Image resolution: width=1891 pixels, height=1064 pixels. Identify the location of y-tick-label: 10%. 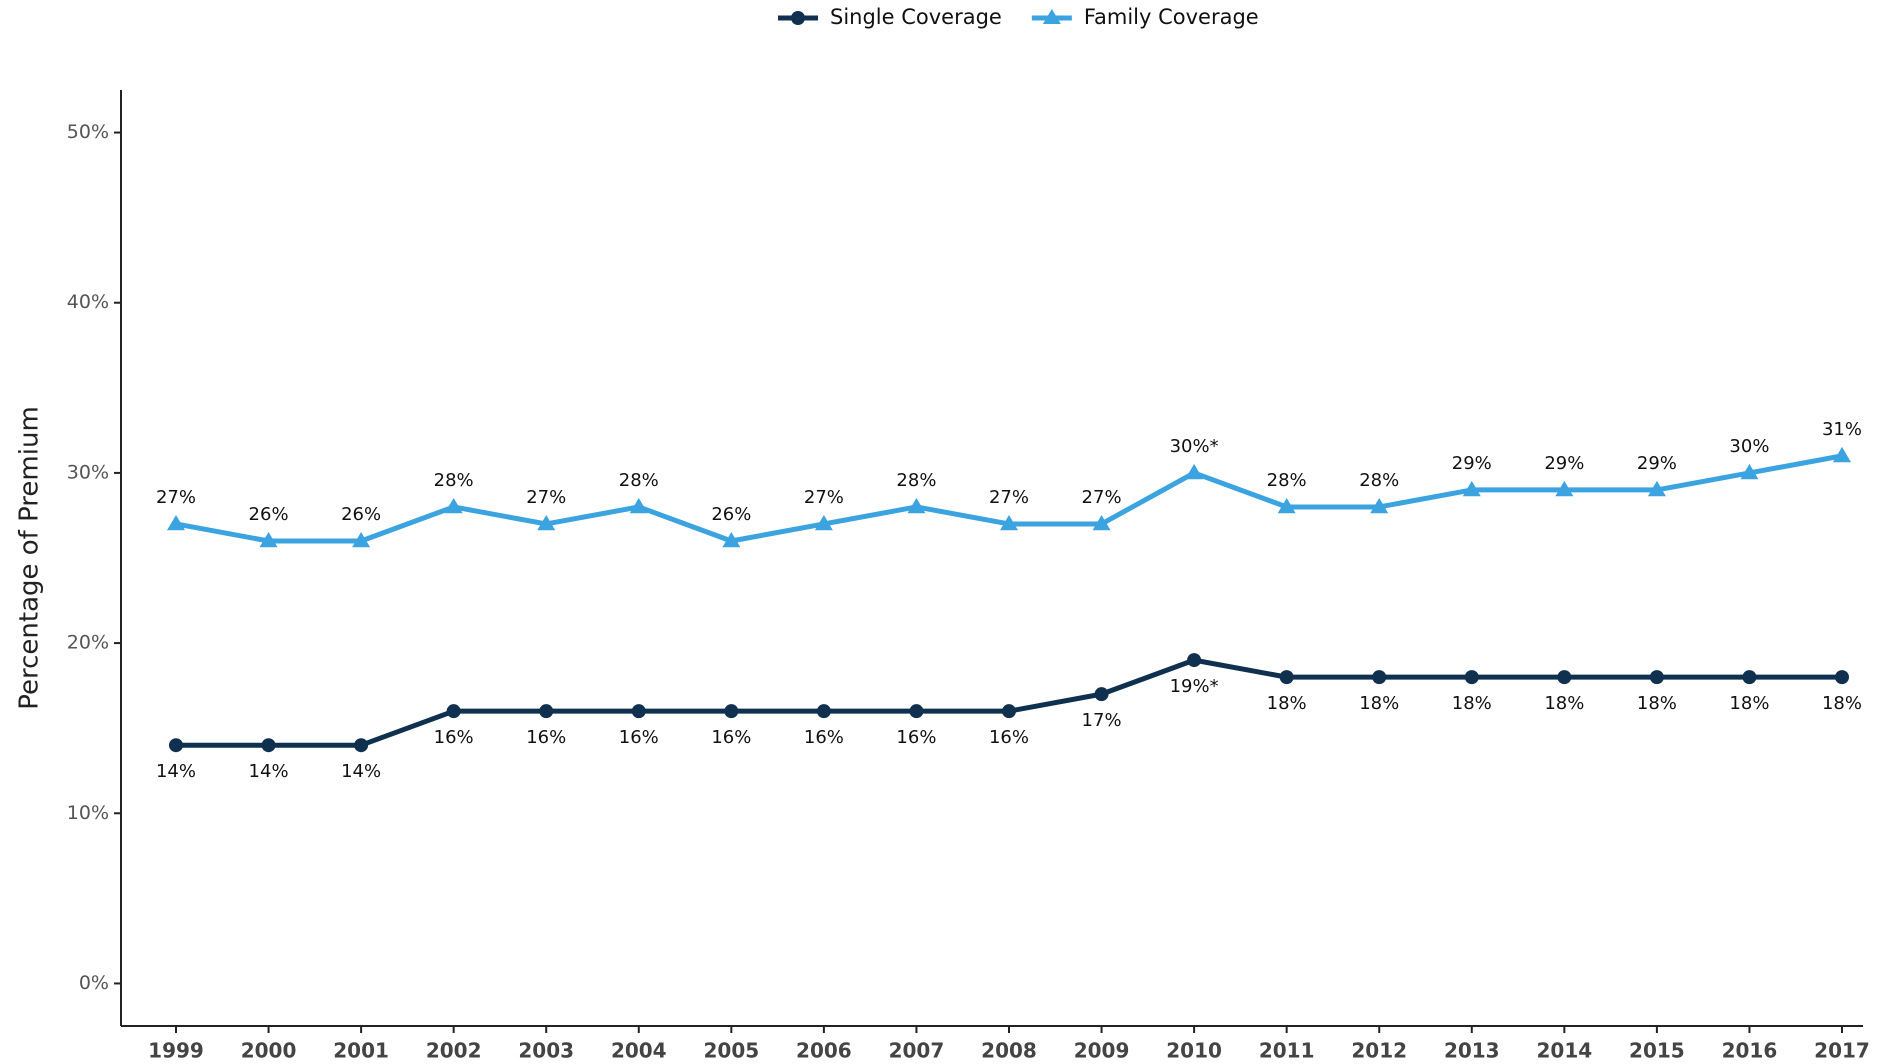
(88, 813).